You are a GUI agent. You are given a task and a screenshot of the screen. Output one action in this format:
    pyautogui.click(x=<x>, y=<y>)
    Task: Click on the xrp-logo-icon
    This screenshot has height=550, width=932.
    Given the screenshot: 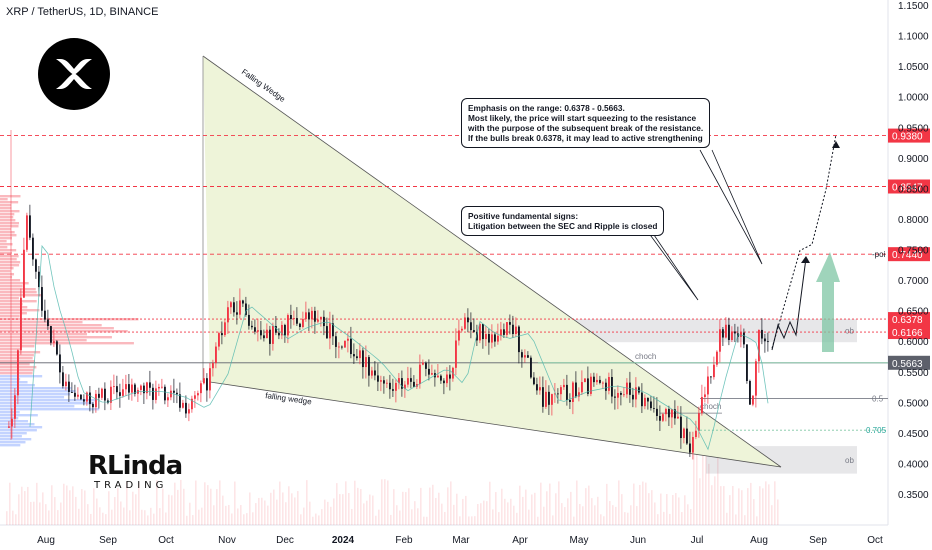 What is the action you would take?
    pyautogui.click(x=74, y=74)
    